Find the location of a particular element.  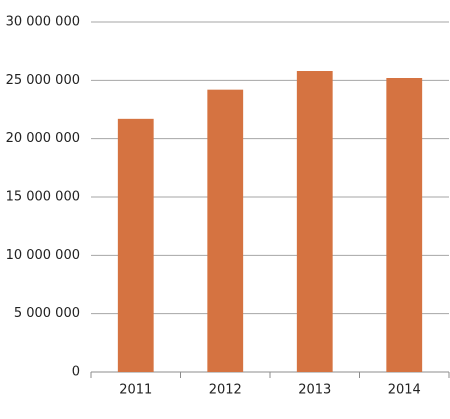

y-tick-label: 30 000 000 is located at coordinates (43, 22).